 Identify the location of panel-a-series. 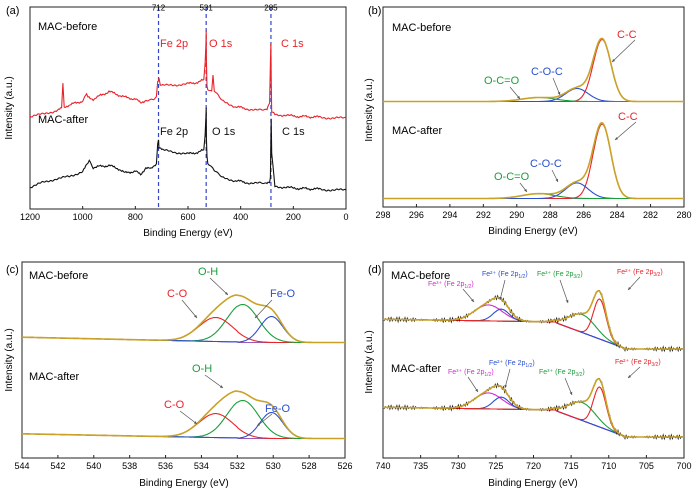
(188, 111).